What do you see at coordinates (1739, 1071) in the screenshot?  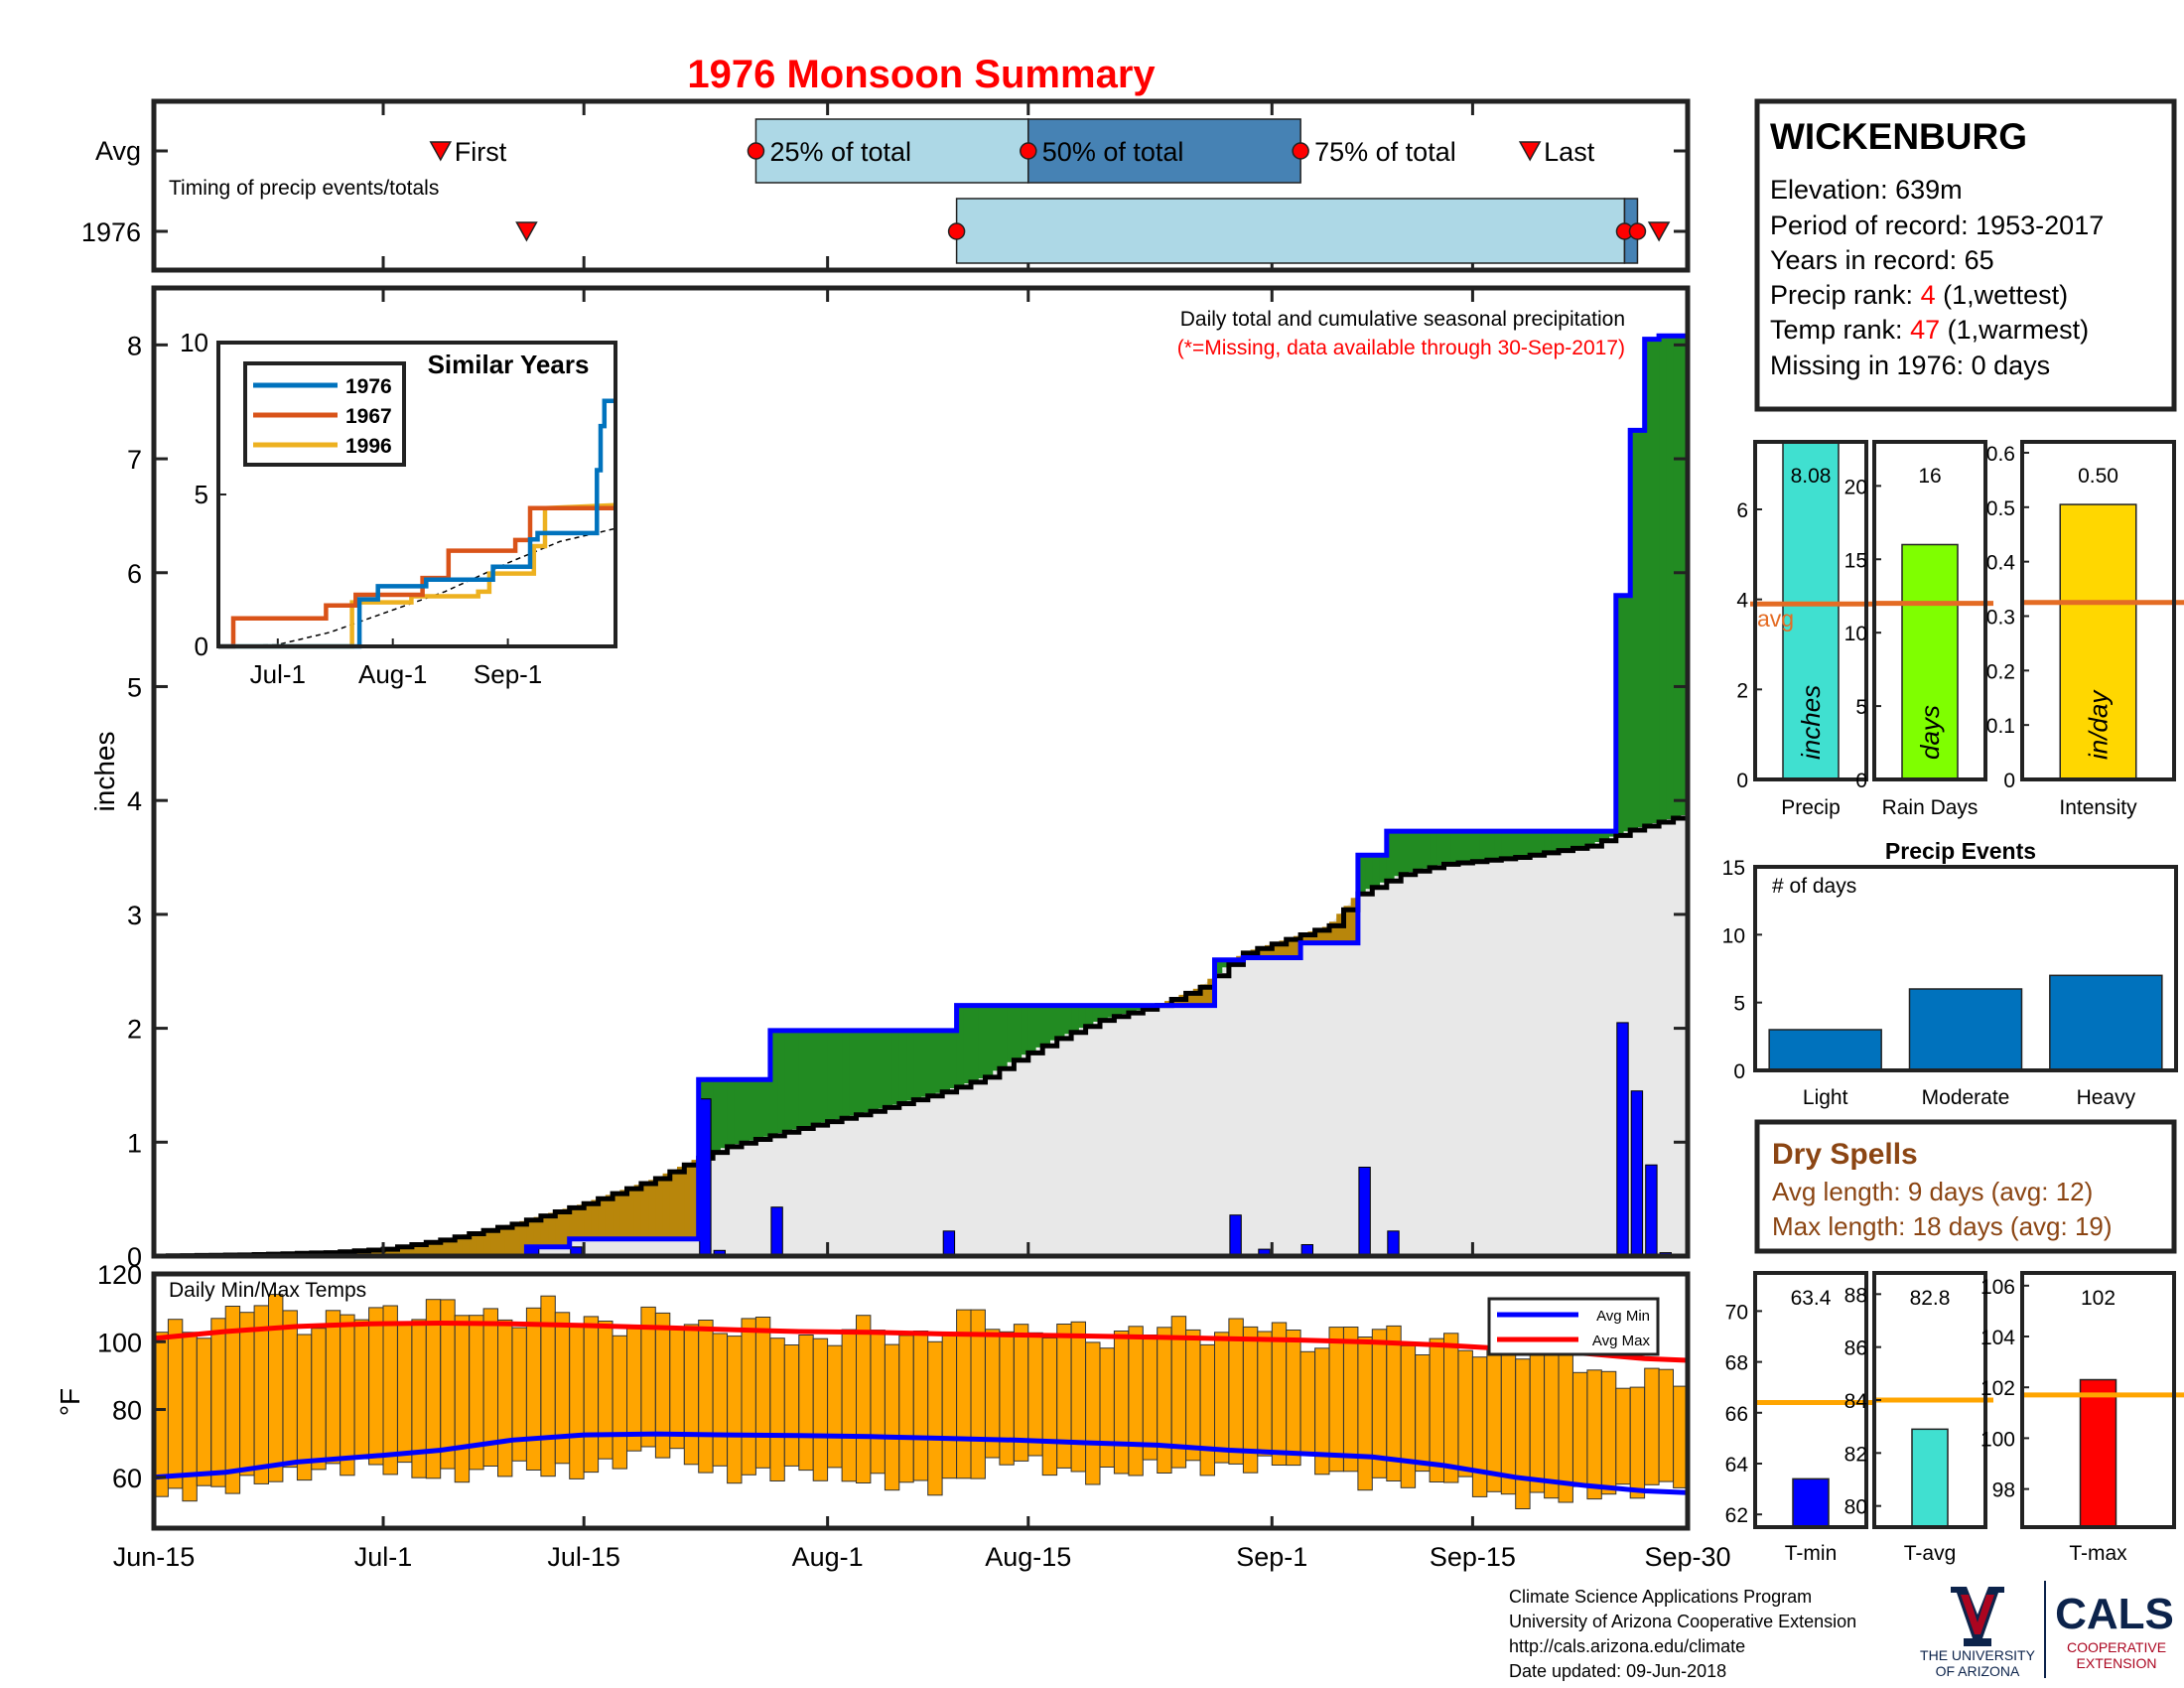 I see `events-ytick-label: 0` at bounding box center [1739, 1071].